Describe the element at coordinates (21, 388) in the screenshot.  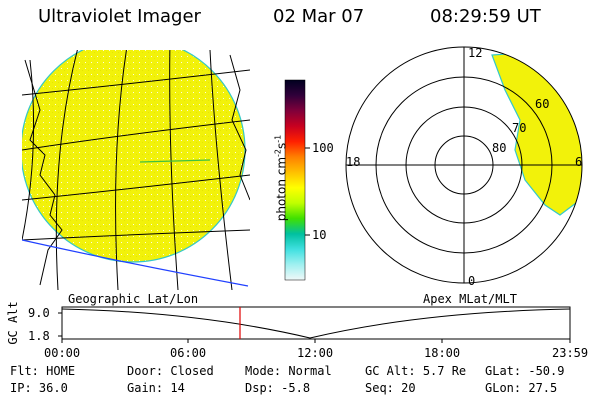
I see `status-ip-label: IP:` at that location.